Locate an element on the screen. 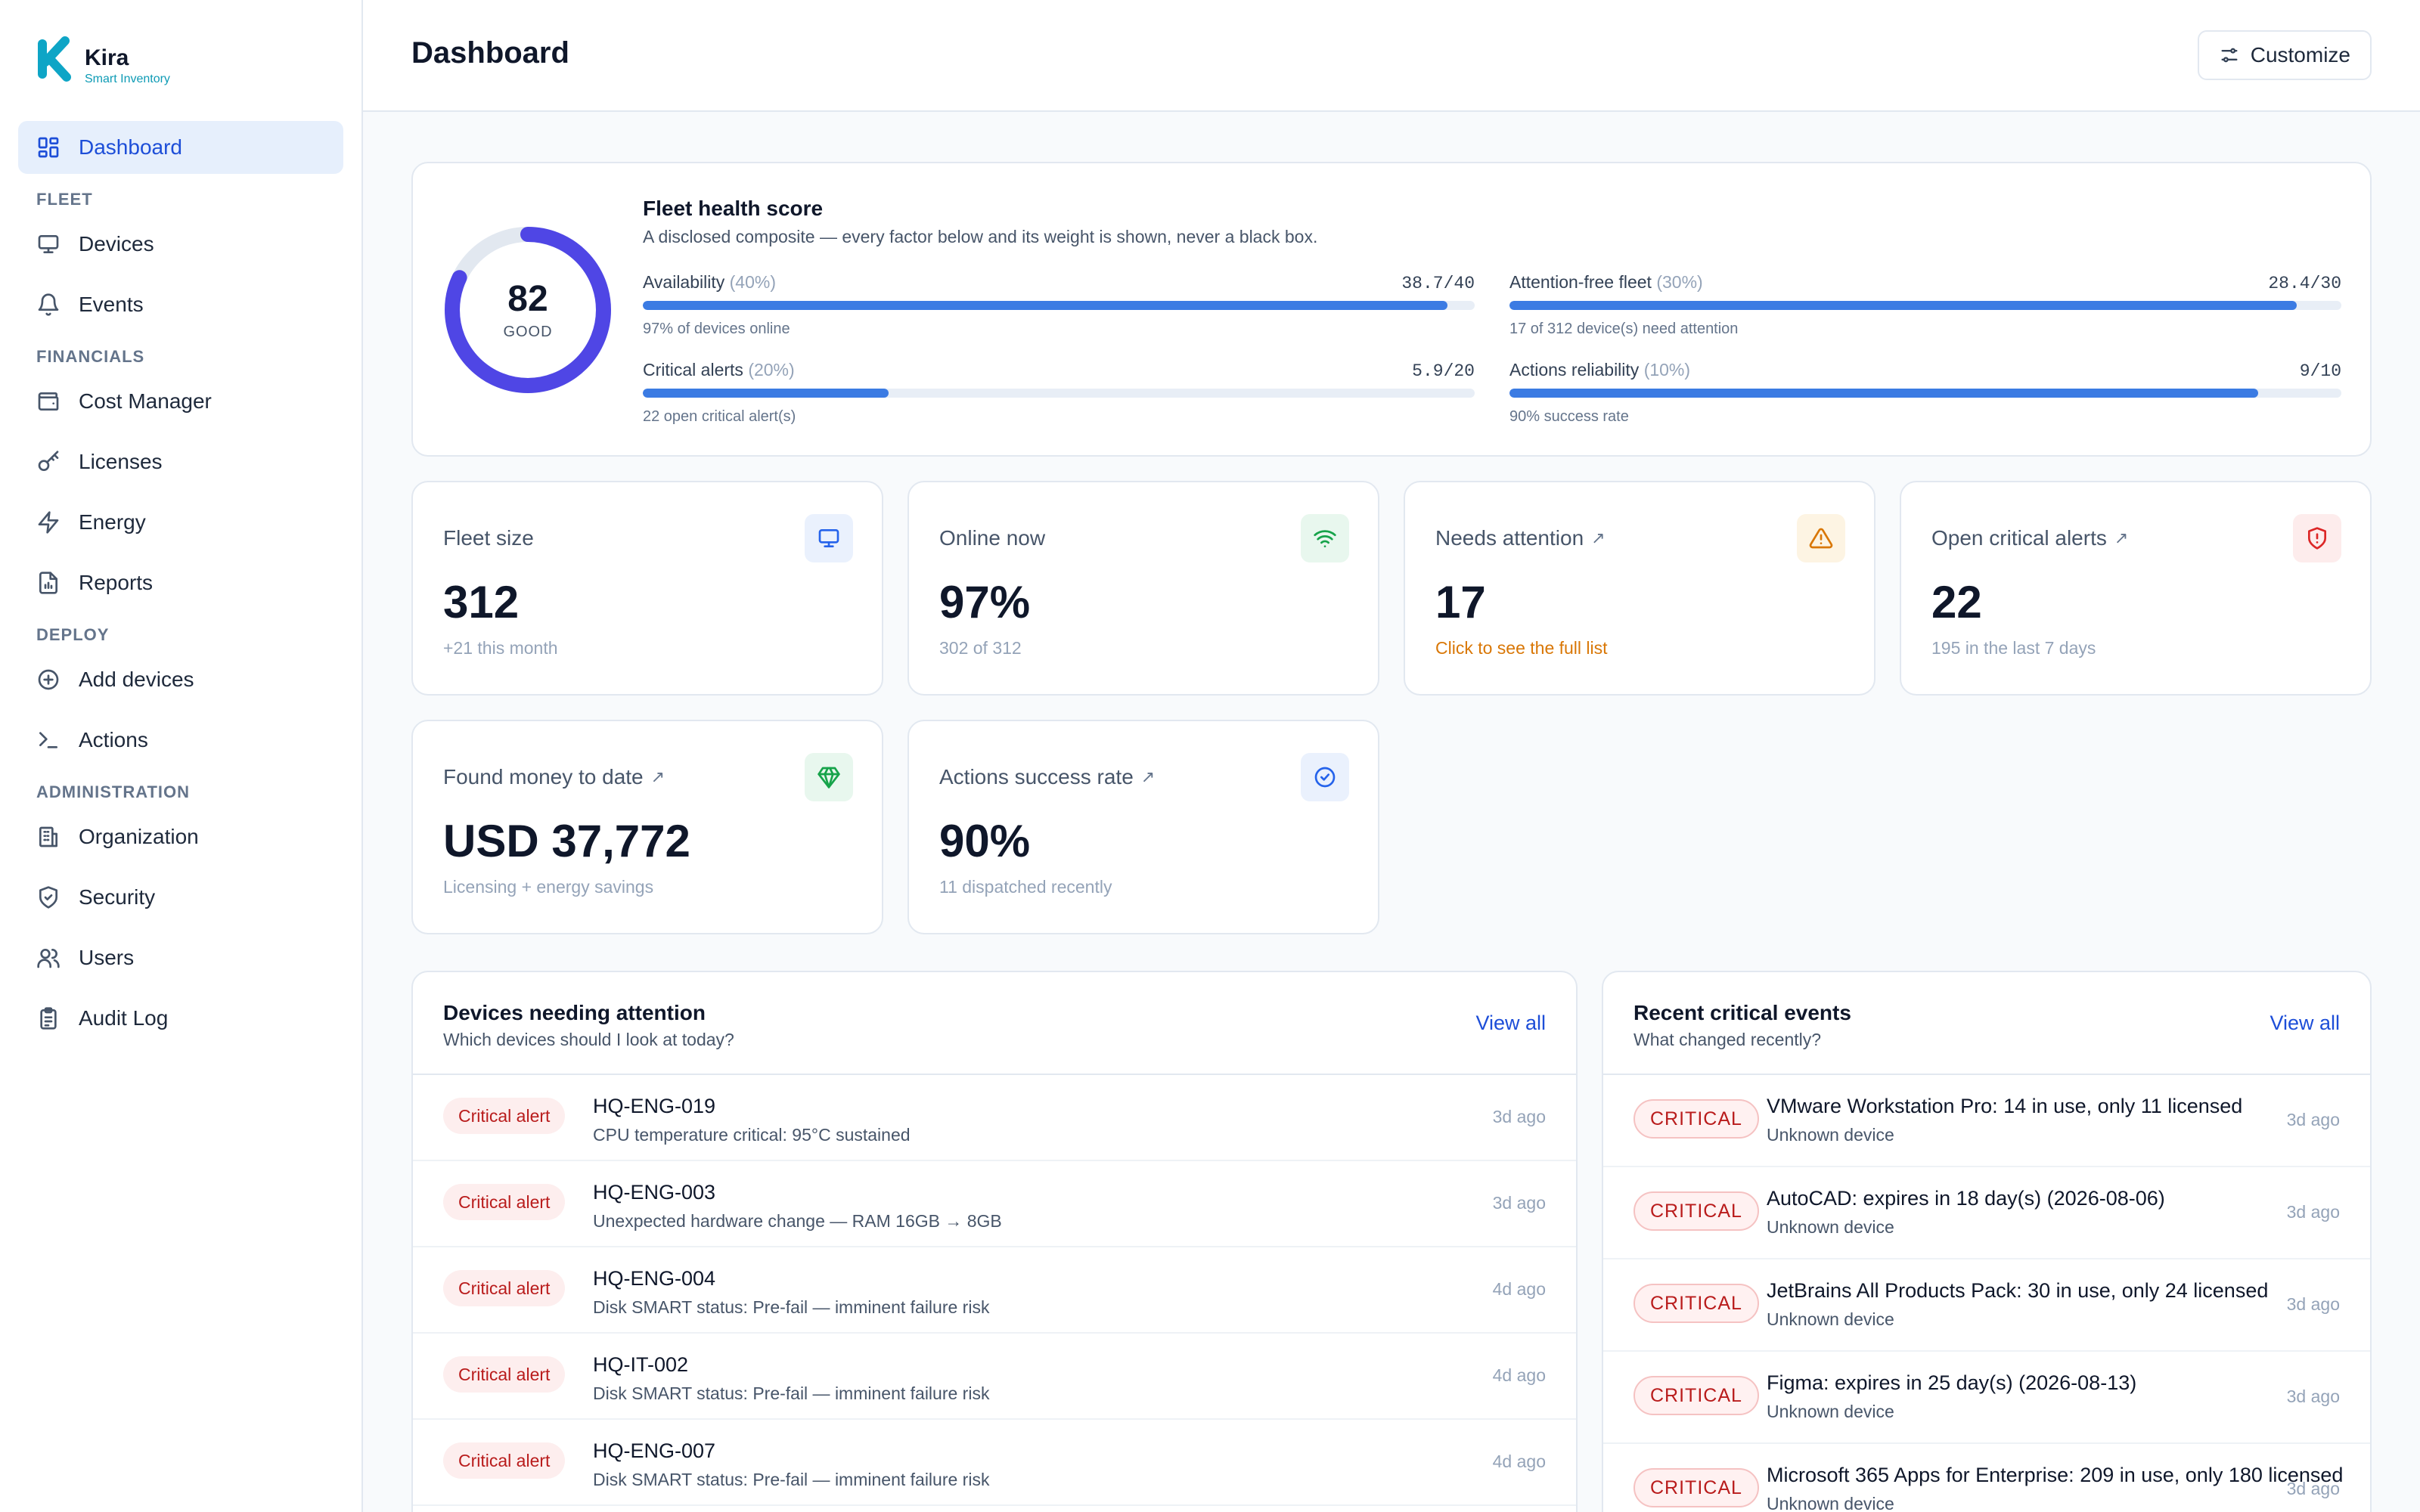  factor-weight: (30%) is located at coordinates (1679, 282).